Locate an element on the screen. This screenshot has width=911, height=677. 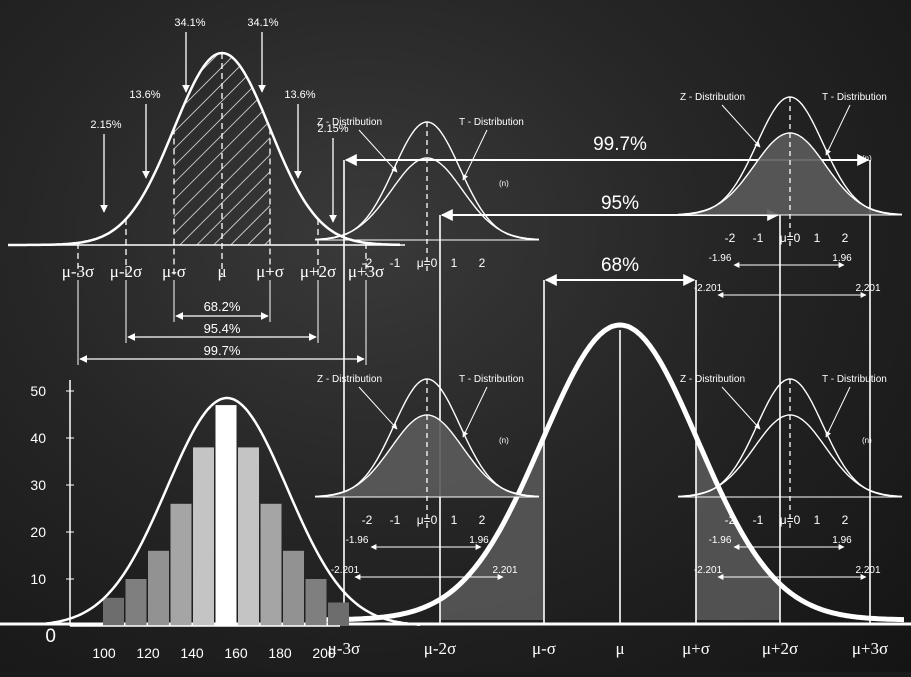
big-bell-sigma-label: μ-2σ is located at coordinates (440, 648).